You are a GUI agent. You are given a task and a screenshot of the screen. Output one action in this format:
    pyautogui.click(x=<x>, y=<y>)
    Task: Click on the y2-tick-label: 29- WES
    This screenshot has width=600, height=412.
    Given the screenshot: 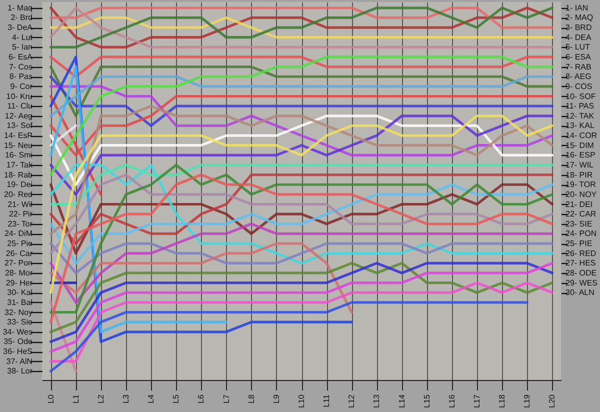 What is the action you would take?
    pyautogui.click(x=582, y=283)
    